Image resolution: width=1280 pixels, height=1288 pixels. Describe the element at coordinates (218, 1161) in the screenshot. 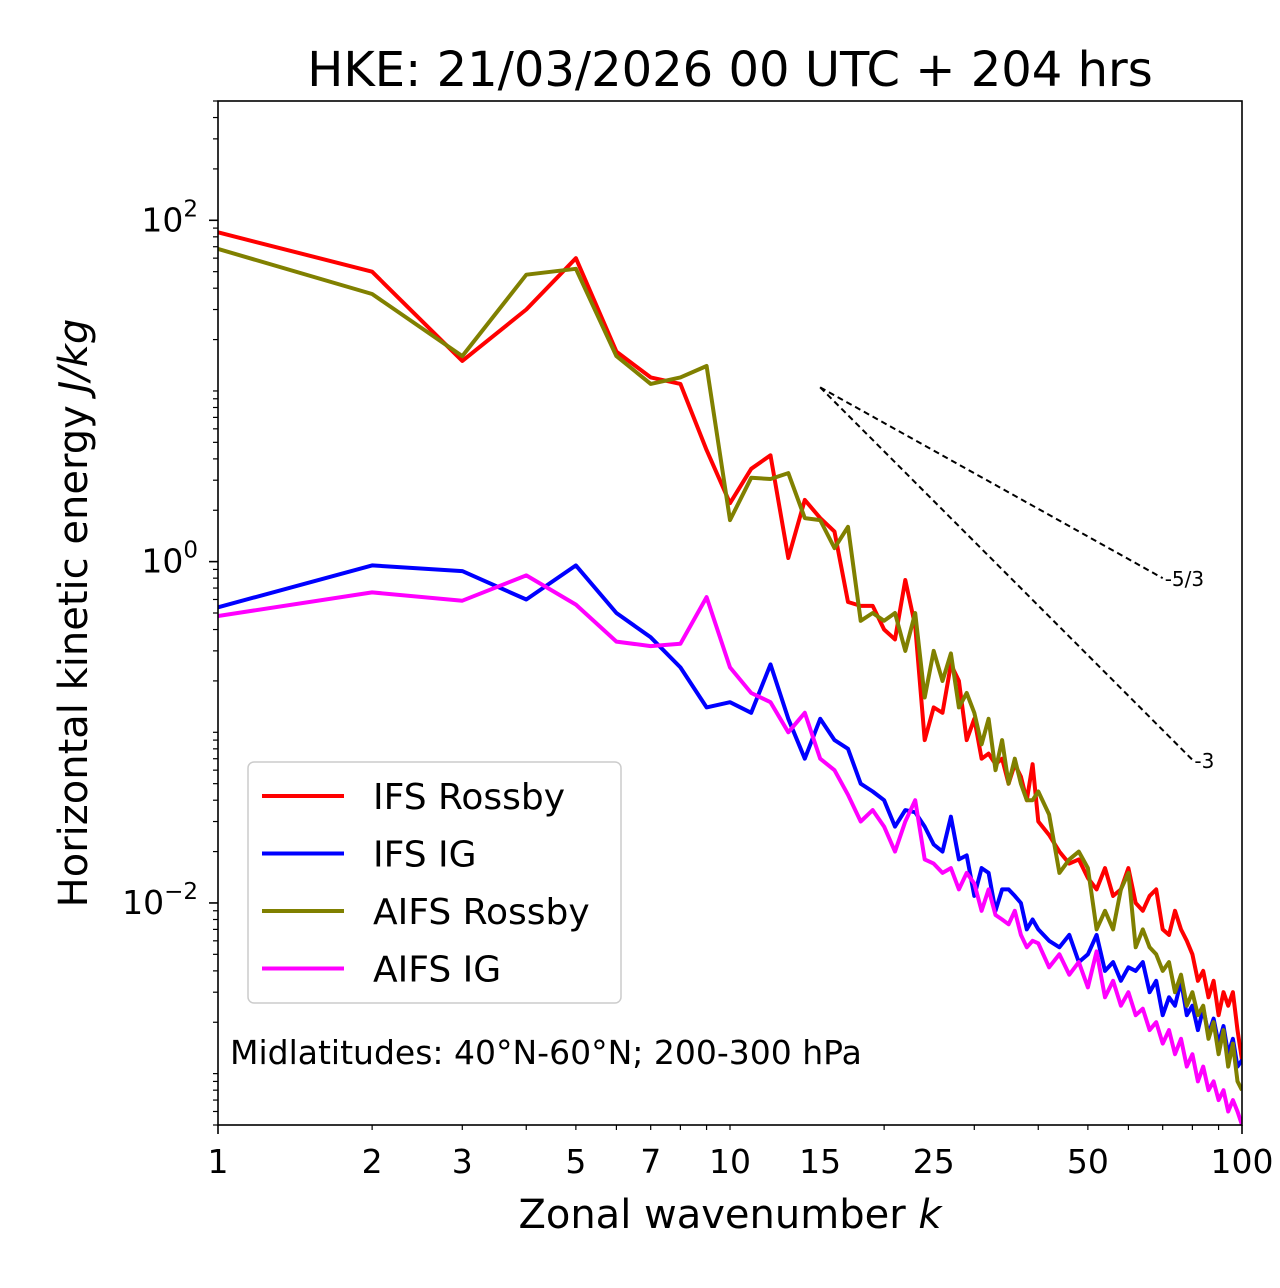

I see `x-tick-label: 1` at that location.